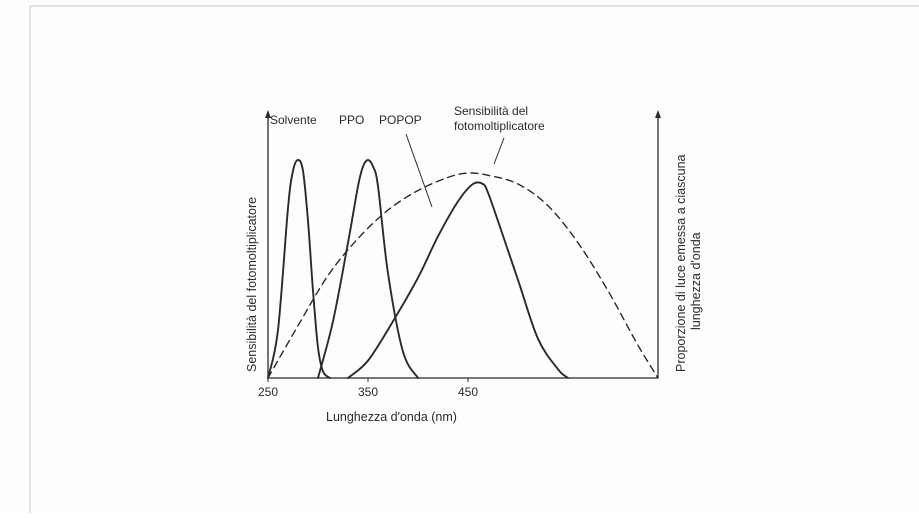 The image size is (919, 518). I want to click on series-label-sensibilita-line1: Sensibilità del, so click(491, 111).